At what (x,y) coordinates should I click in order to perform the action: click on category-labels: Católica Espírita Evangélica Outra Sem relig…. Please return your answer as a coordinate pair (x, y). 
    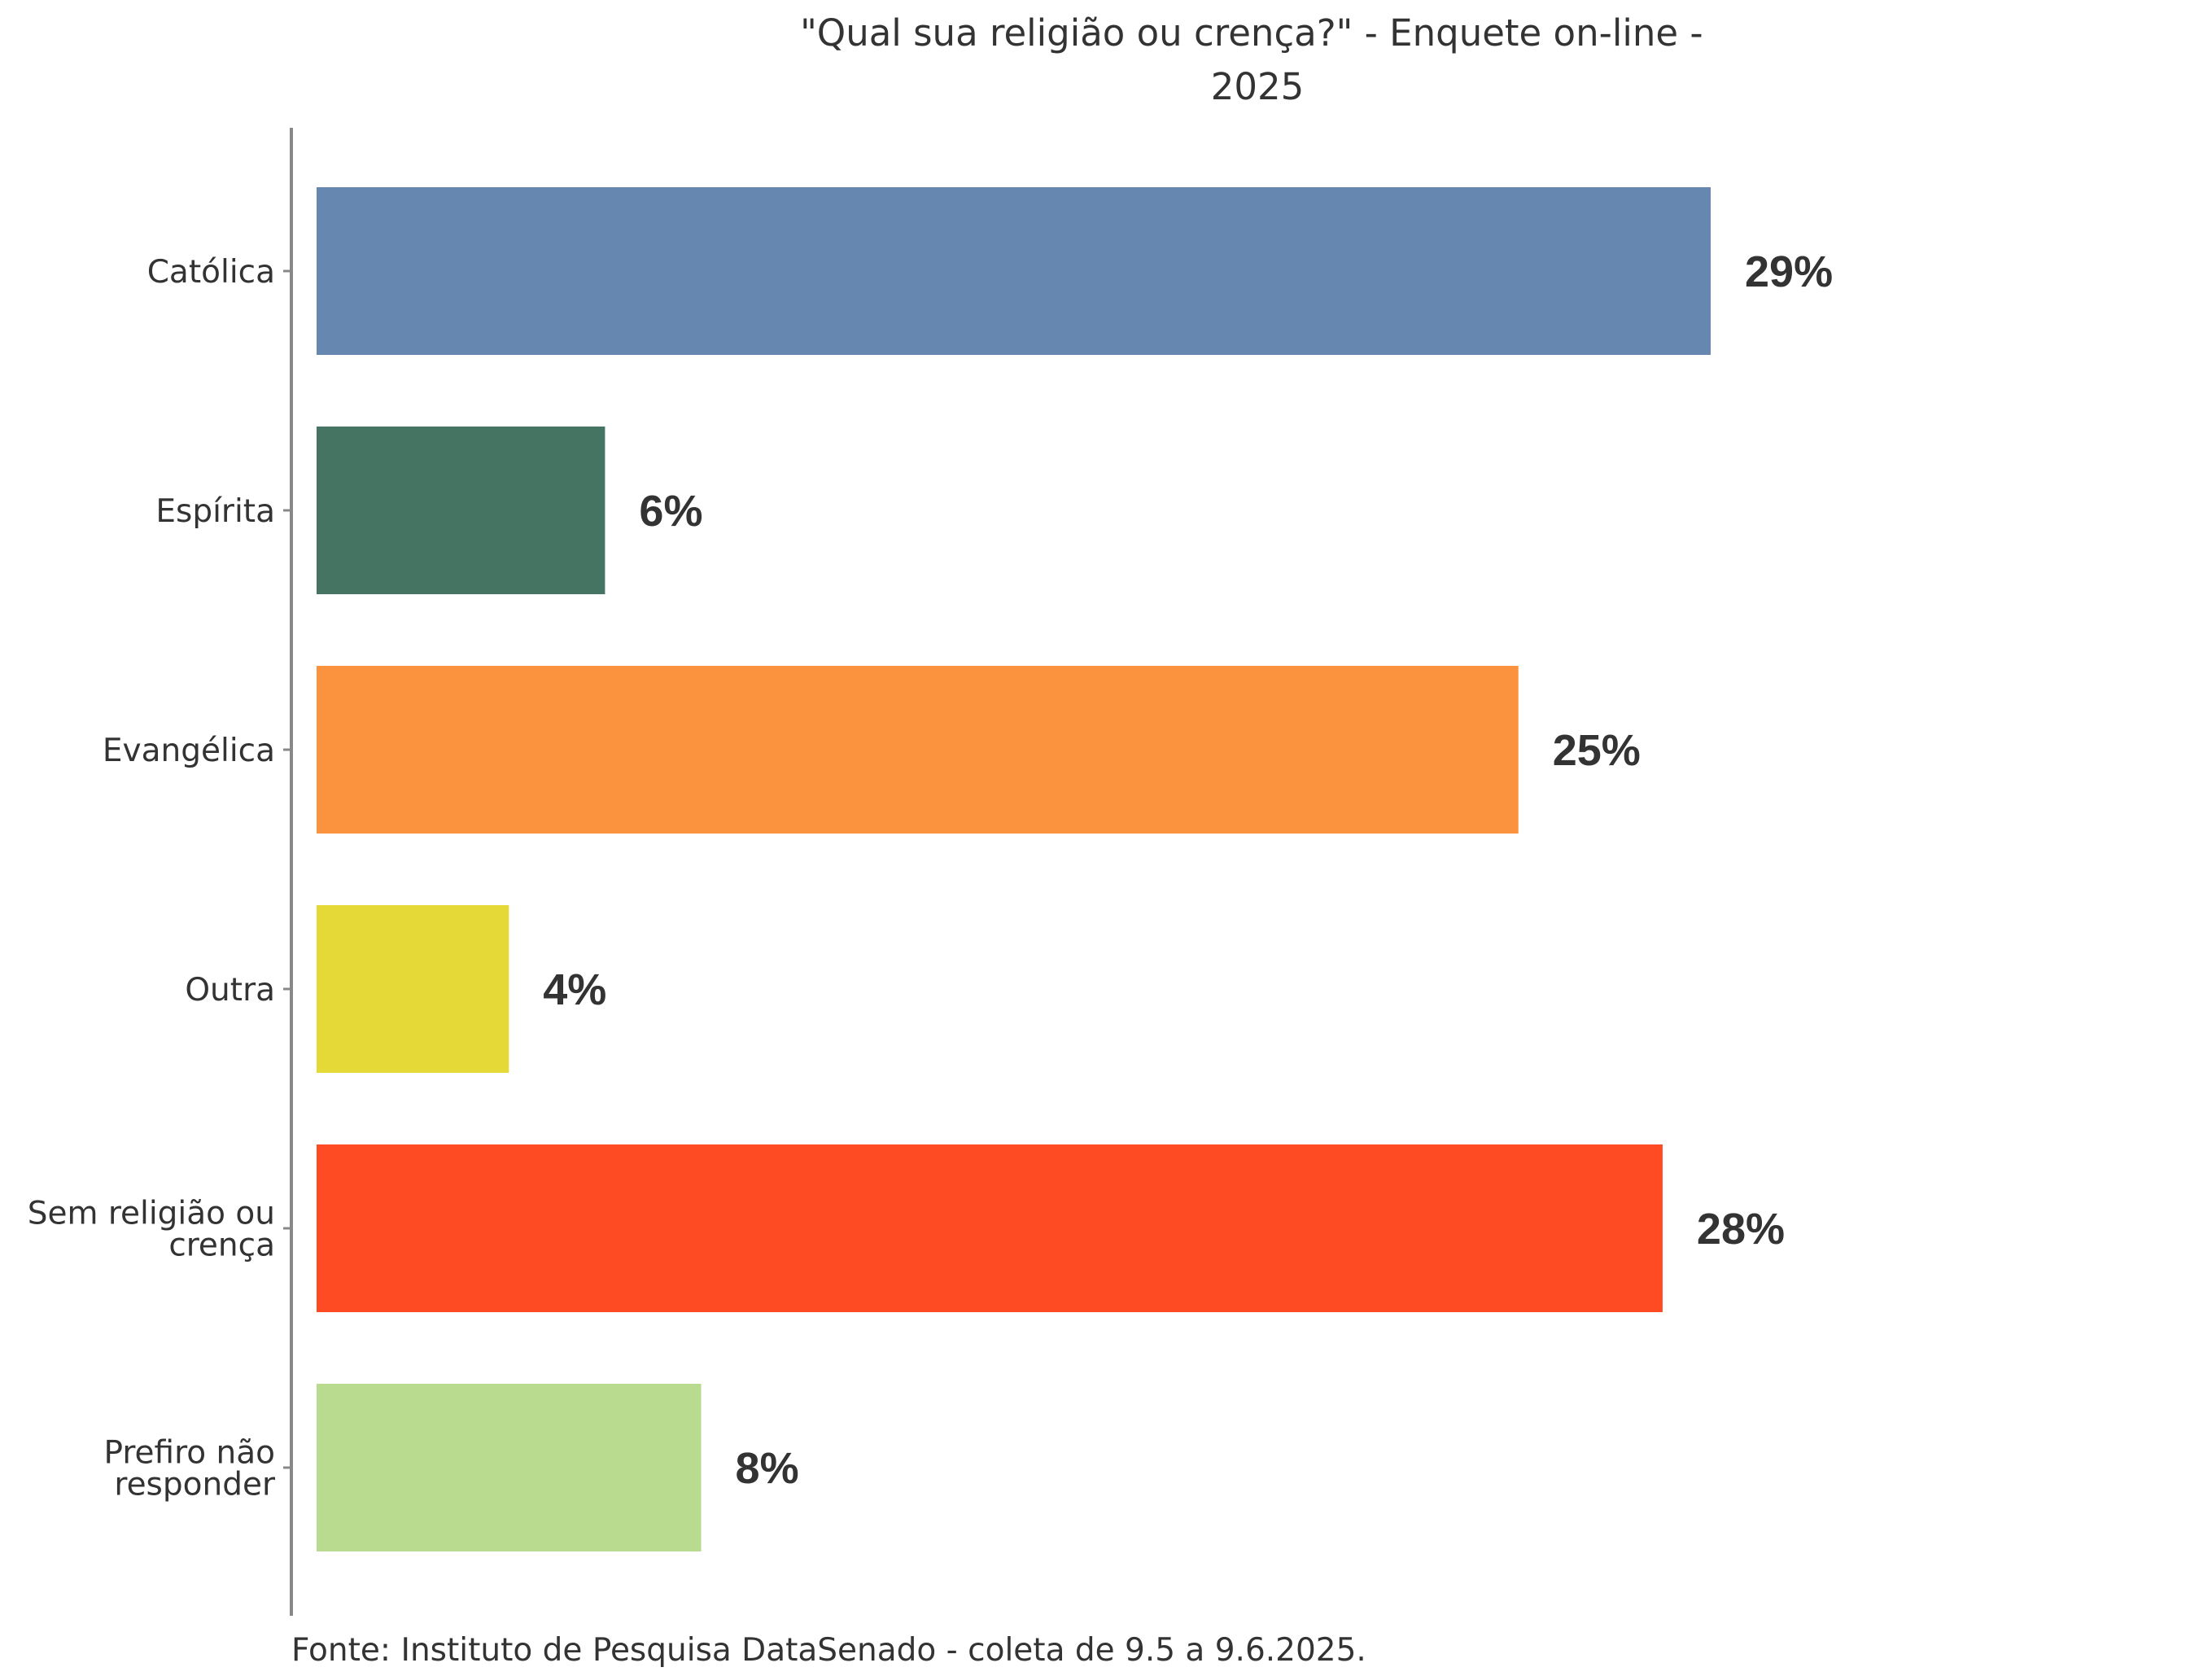
    Looking at the image, I should click on (152, 879).